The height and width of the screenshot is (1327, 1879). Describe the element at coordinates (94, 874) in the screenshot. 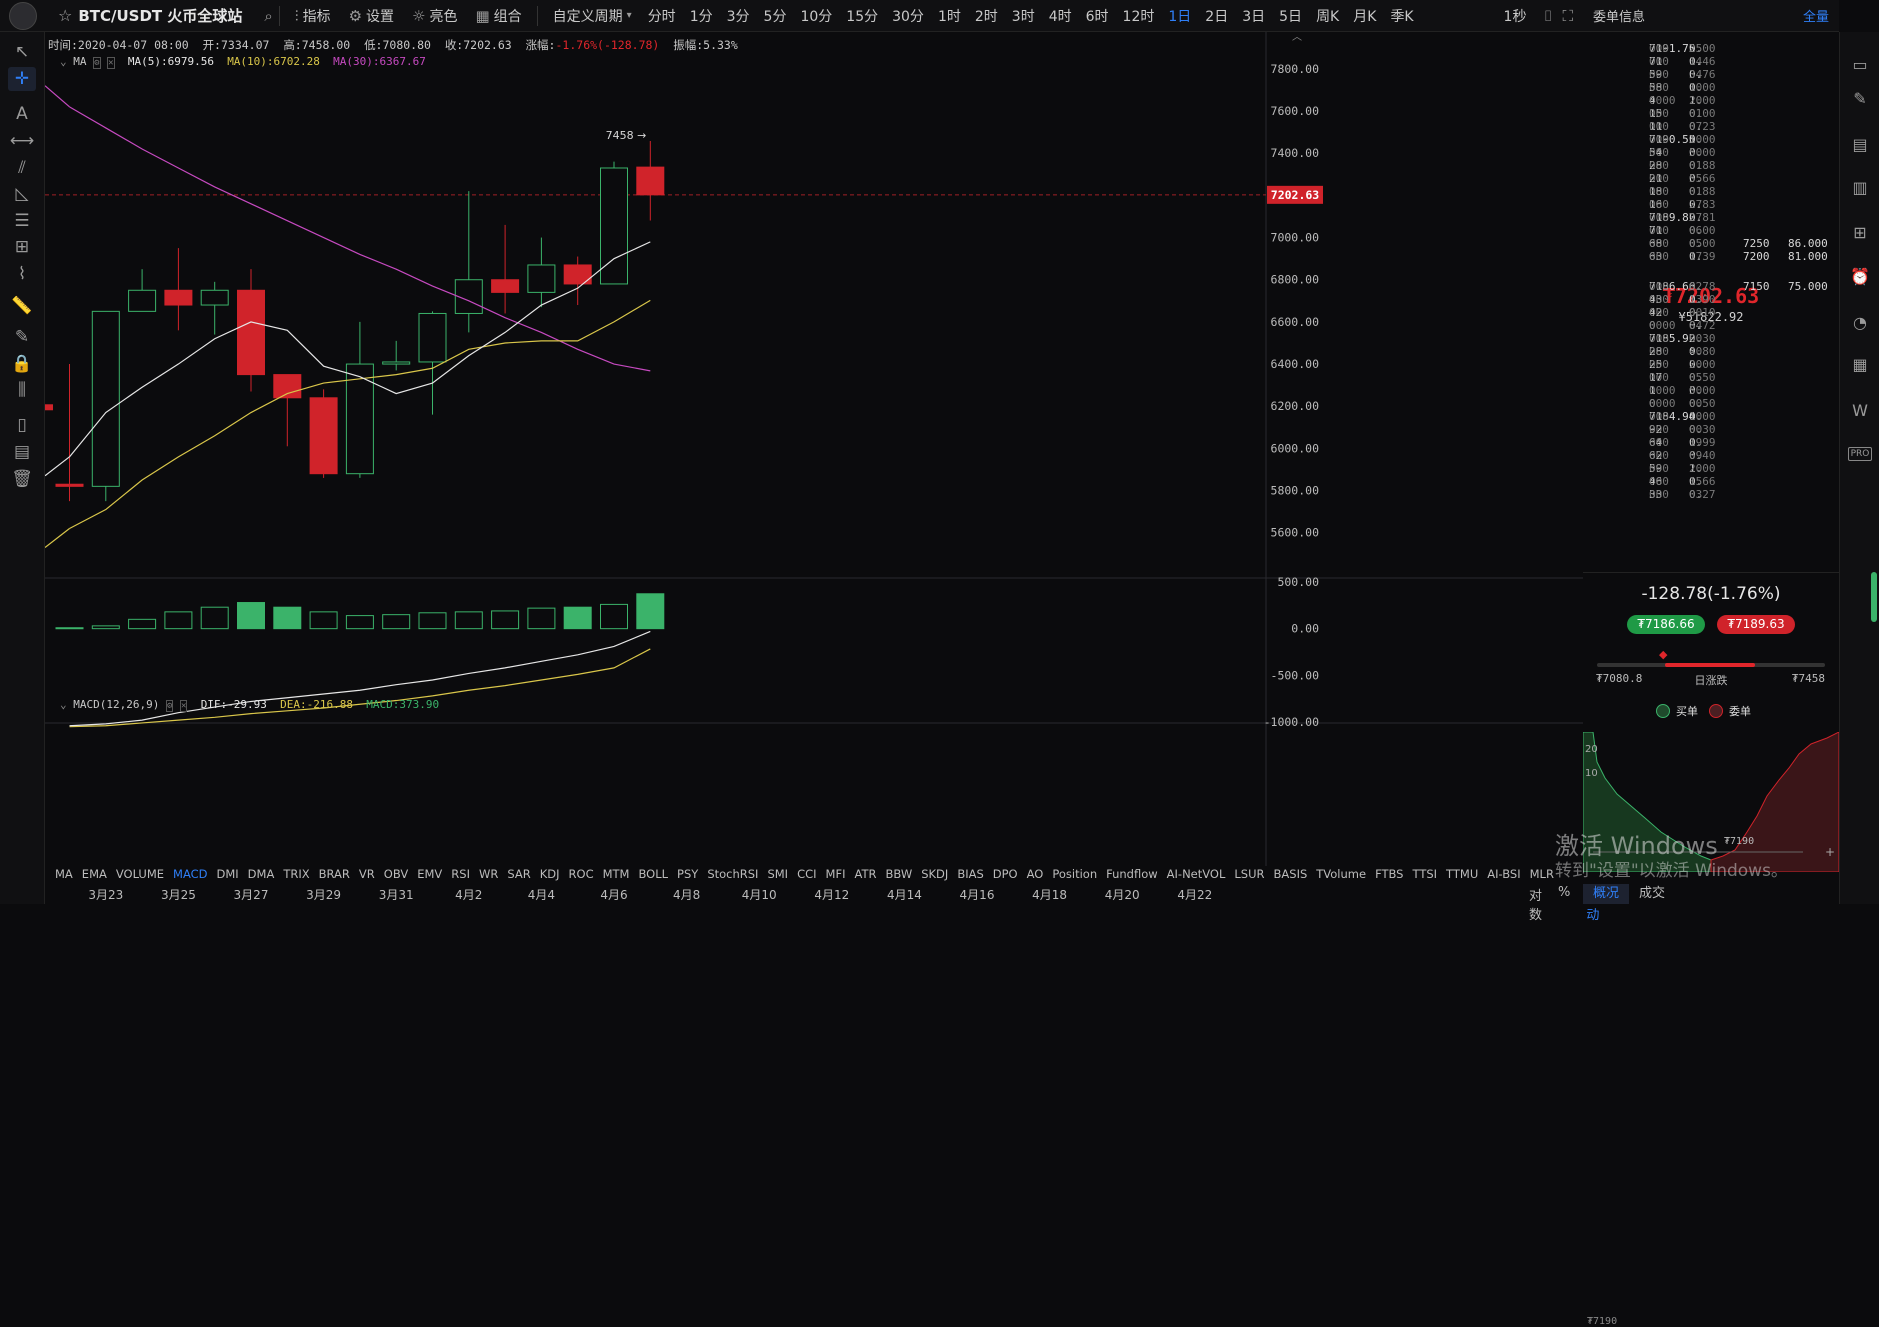

I see `indicator-tab: EMA` at that location.